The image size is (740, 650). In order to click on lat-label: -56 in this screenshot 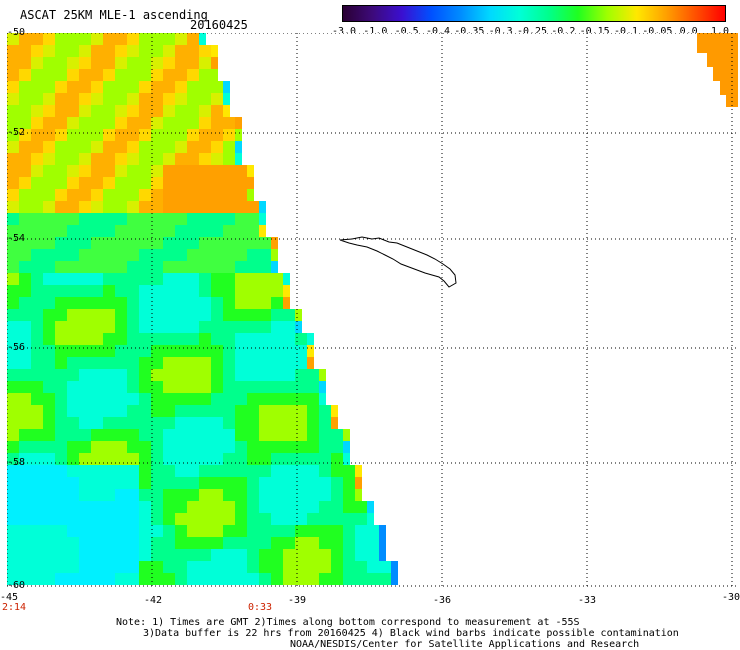, I will do `click(16, 347)`.